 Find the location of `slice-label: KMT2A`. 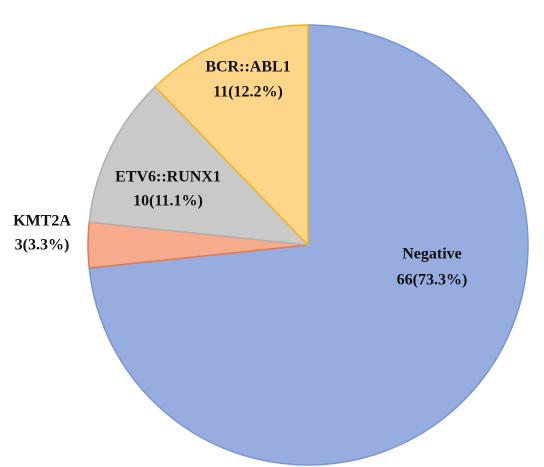

slice-label: KMT2A is located at coordinates (42, 221).